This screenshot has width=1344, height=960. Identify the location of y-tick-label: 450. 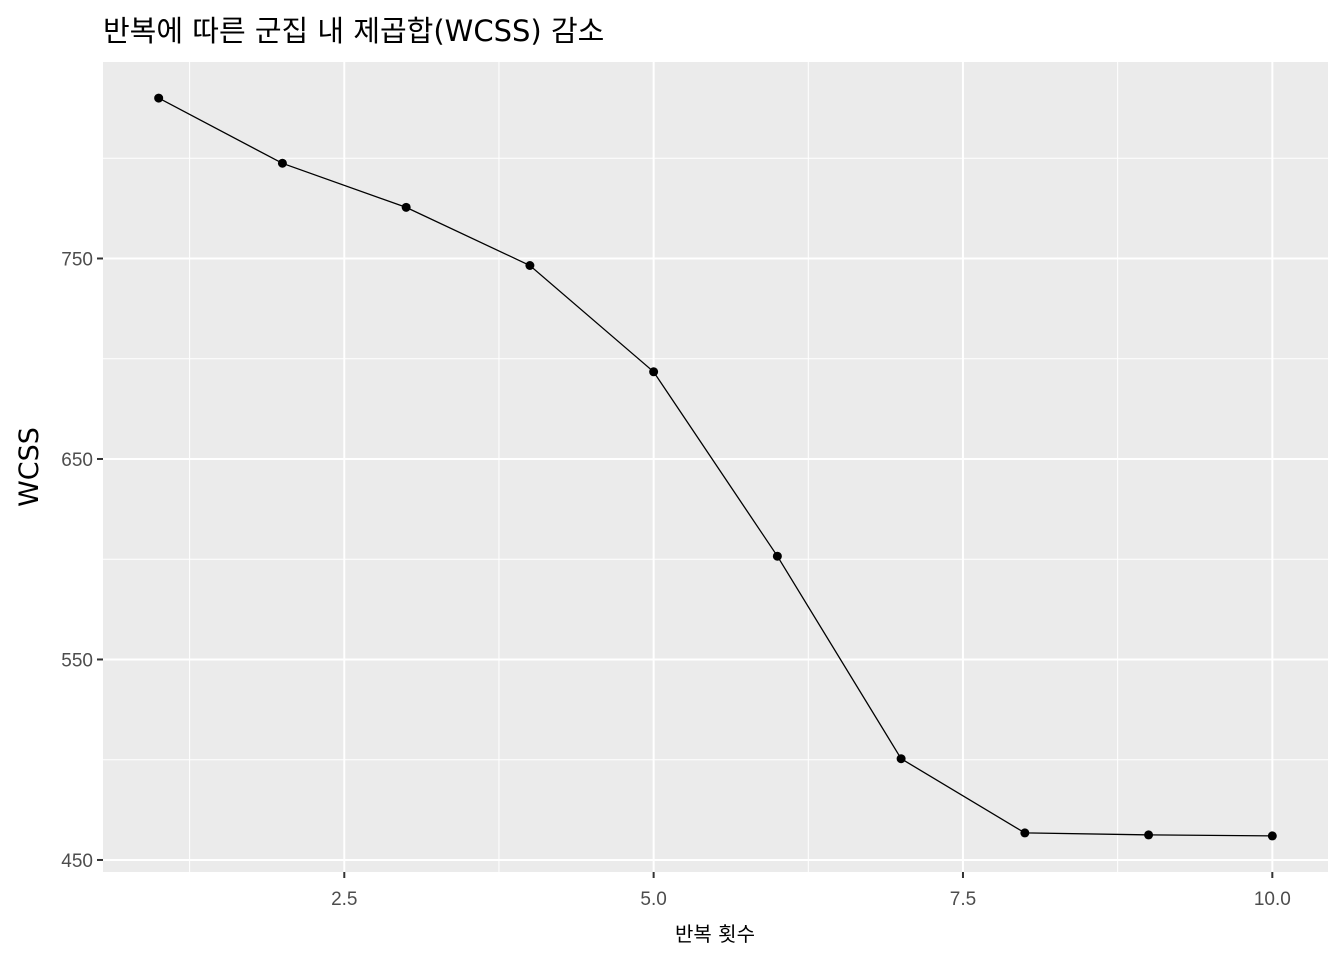
(77, 861).